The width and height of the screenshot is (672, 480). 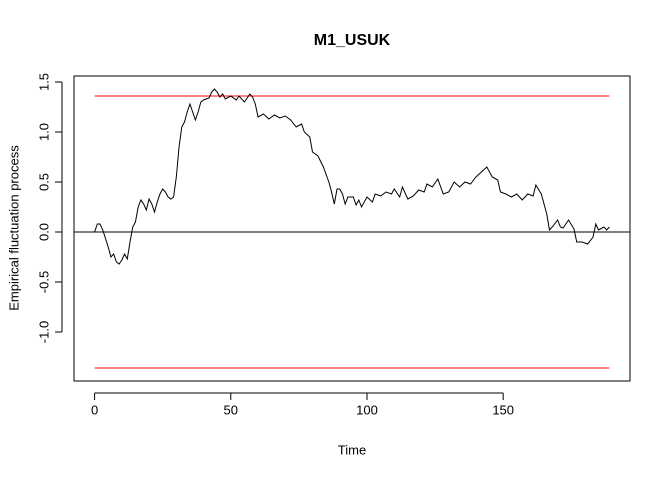 What do you see at coordinates (43, 282) in the screenshot?
I see `y-tick-label: -0.5` at bounding box center [43, 282].